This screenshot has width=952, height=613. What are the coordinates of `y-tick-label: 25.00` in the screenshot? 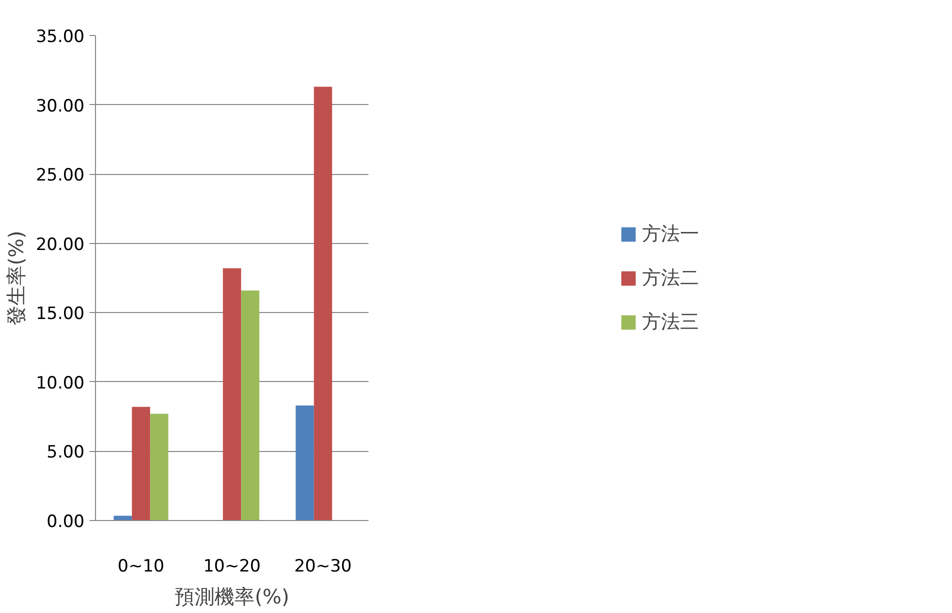 It's located at (60, 176).